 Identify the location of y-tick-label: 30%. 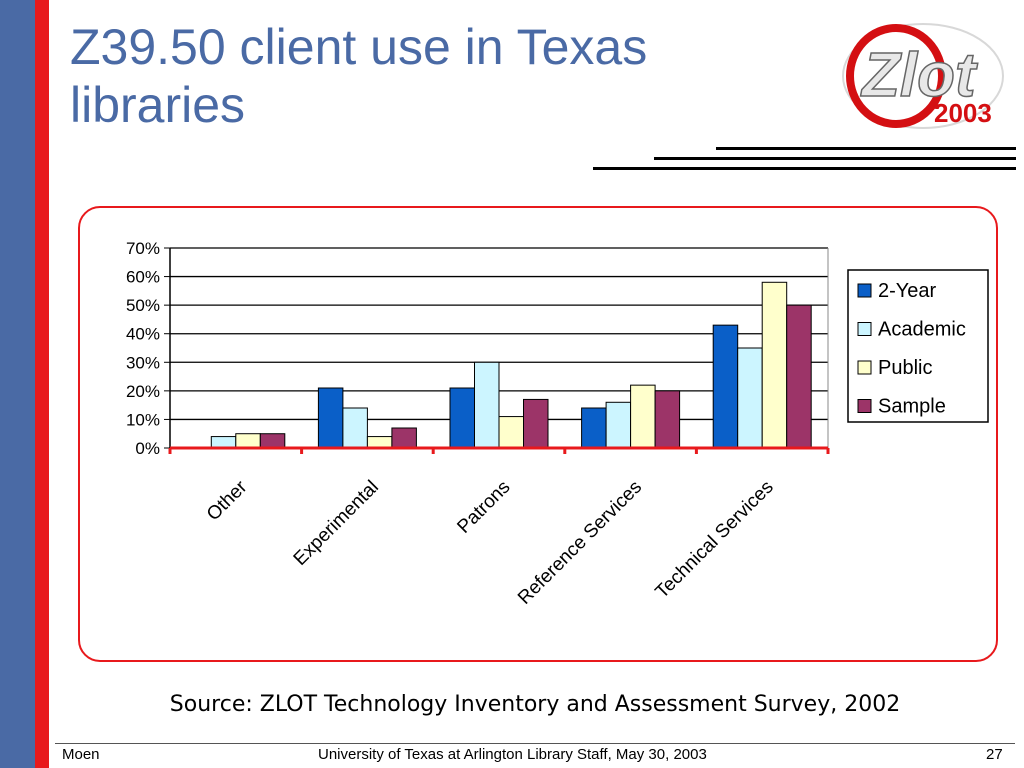
(143, 362).